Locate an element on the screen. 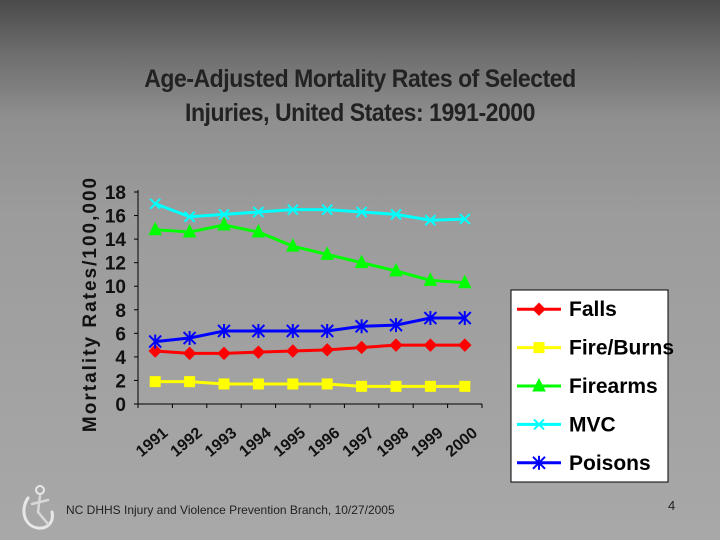 Image resolution: width=720 pixels, height=540 pixels. legend-label: MVC is located at coordinates (592, 424).